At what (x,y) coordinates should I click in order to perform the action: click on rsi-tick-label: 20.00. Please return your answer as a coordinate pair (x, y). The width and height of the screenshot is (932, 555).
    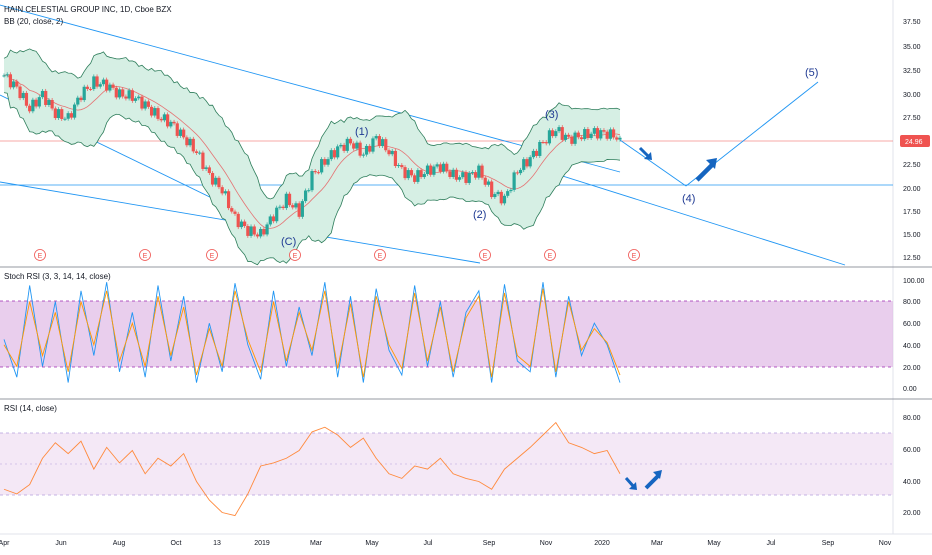
    Looking at the image, I should click on (912, 513).